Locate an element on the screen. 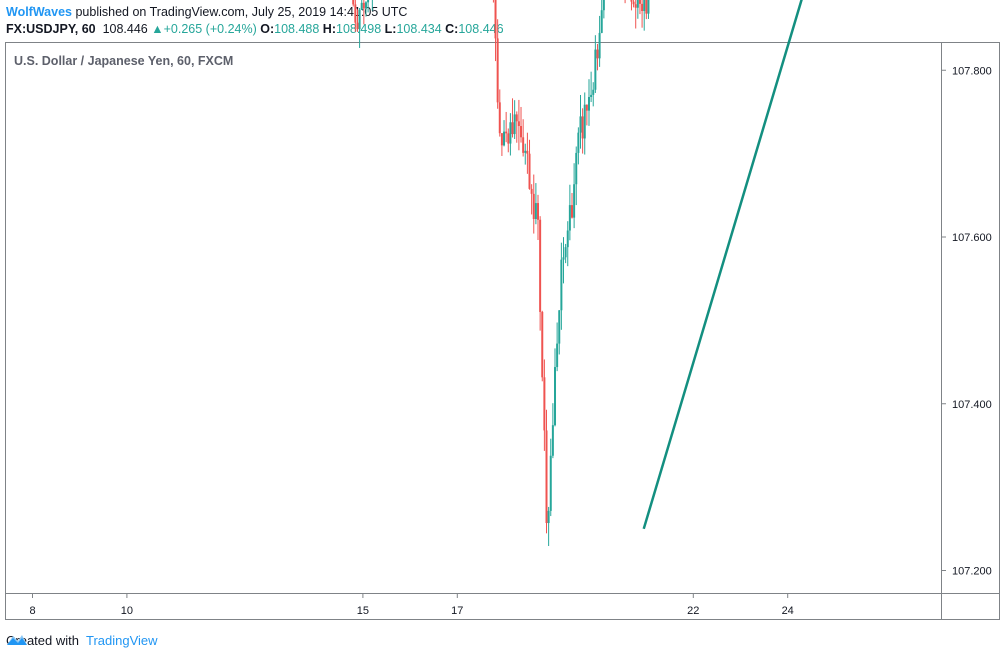 The width and height of the screenshot is (1005, 659). open-value: 108.488 is located at coordinates (297, 29).